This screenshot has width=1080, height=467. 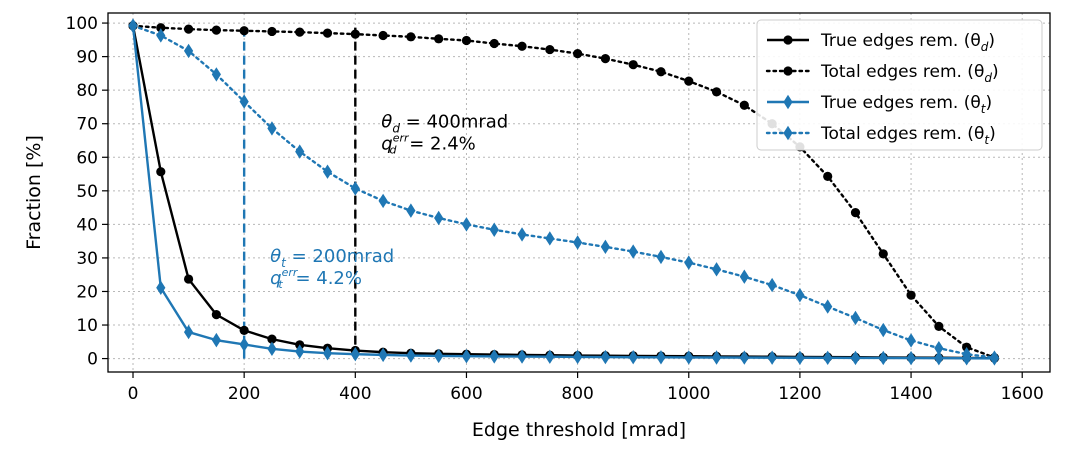 I want to click on legend-label: True edges rem. (θt), so click(x=906, y=104).